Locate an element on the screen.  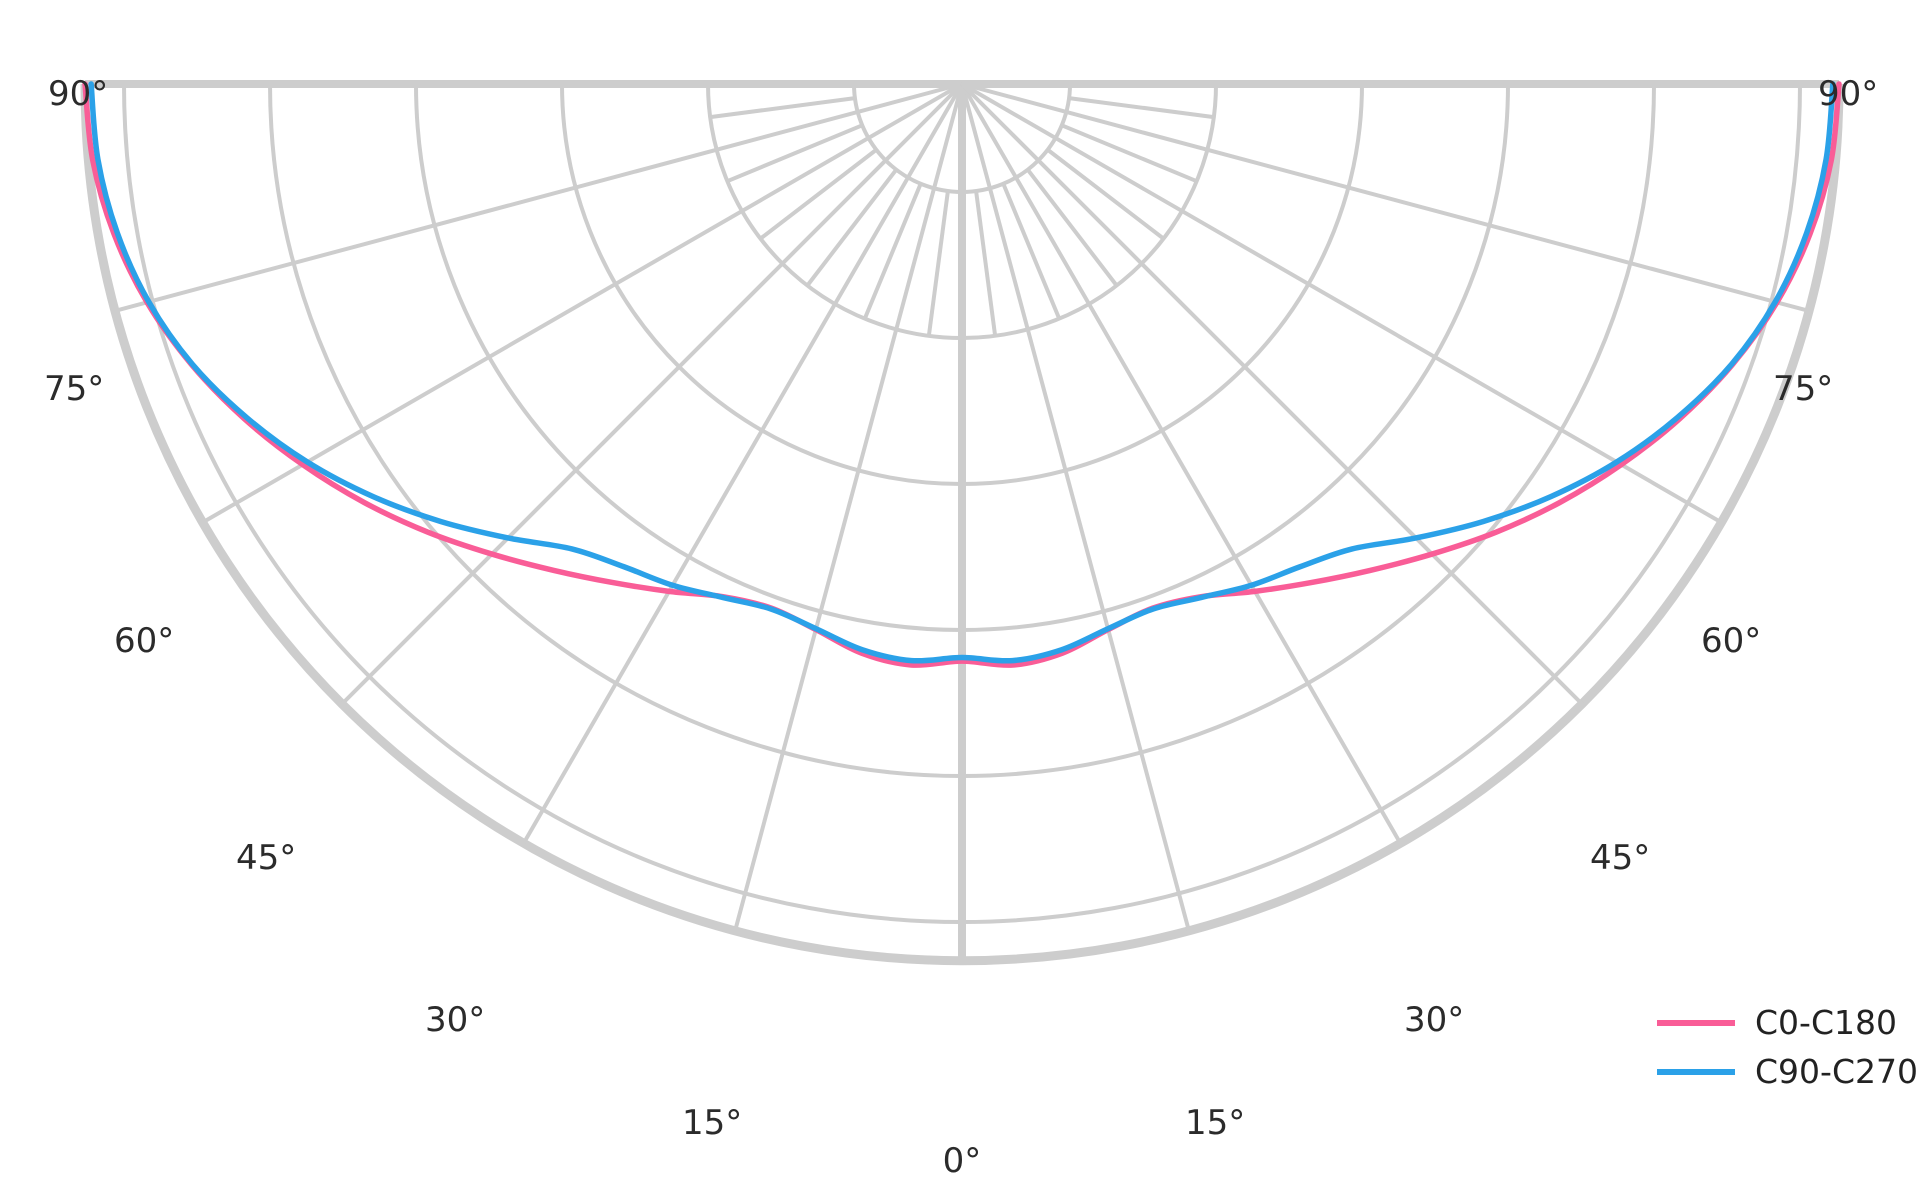
tick-label-right-30: 30° is located at coordinates (1434, 1020).